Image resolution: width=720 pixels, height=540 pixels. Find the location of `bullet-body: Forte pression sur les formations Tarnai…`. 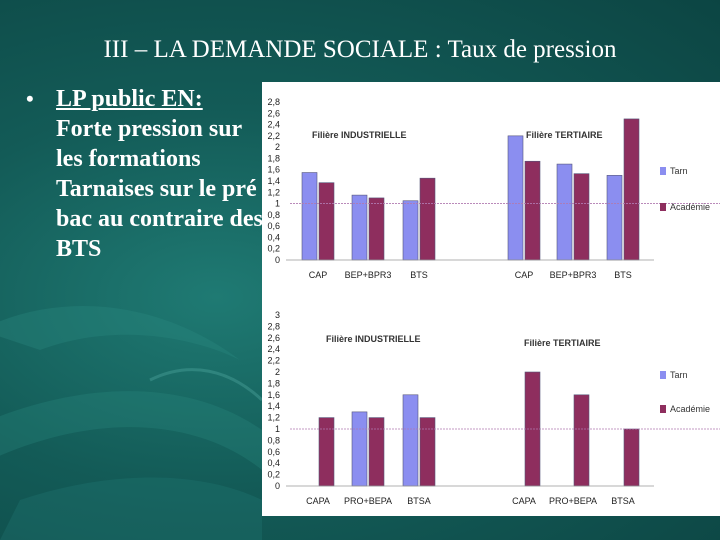

bullet-body: Forte pression sur les formations Tarnai… is located at coordinates (159, 189).